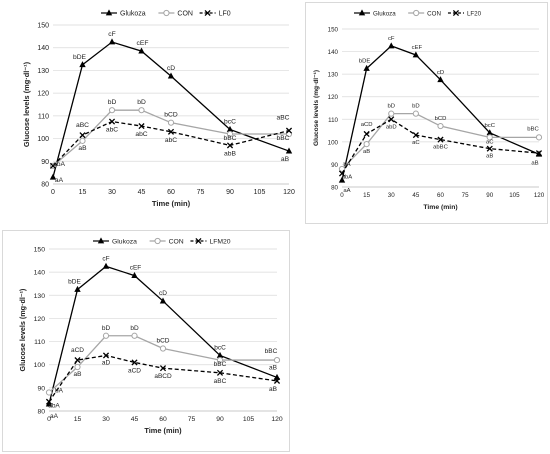  What do you see at coordinates (333, 120) in the screenshot?
I see `y-tick-label: 110` at bounding box center [333, 120].